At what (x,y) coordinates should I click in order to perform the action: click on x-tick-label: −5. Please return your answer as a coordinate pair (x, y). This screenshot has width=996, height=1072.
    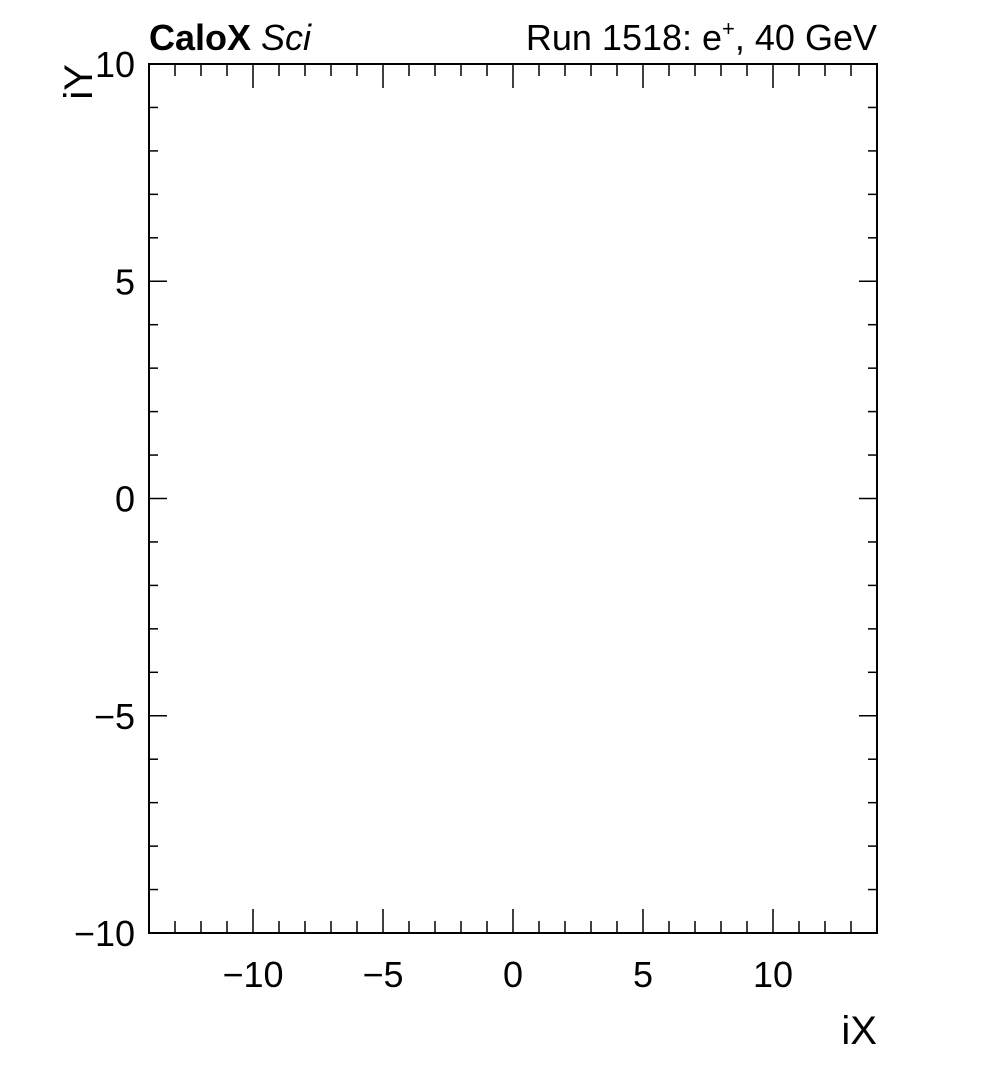
    Looking at the image, I should click on (382, 974).